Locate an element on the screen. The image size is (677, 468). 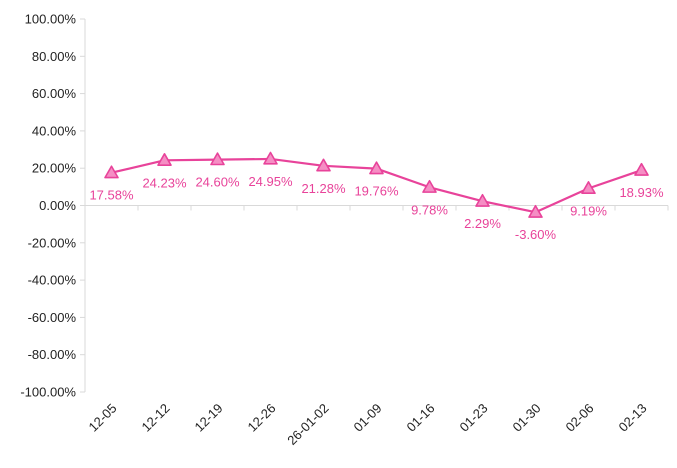
y-tick-label: 40.00% is located at coordinates (54, 130).